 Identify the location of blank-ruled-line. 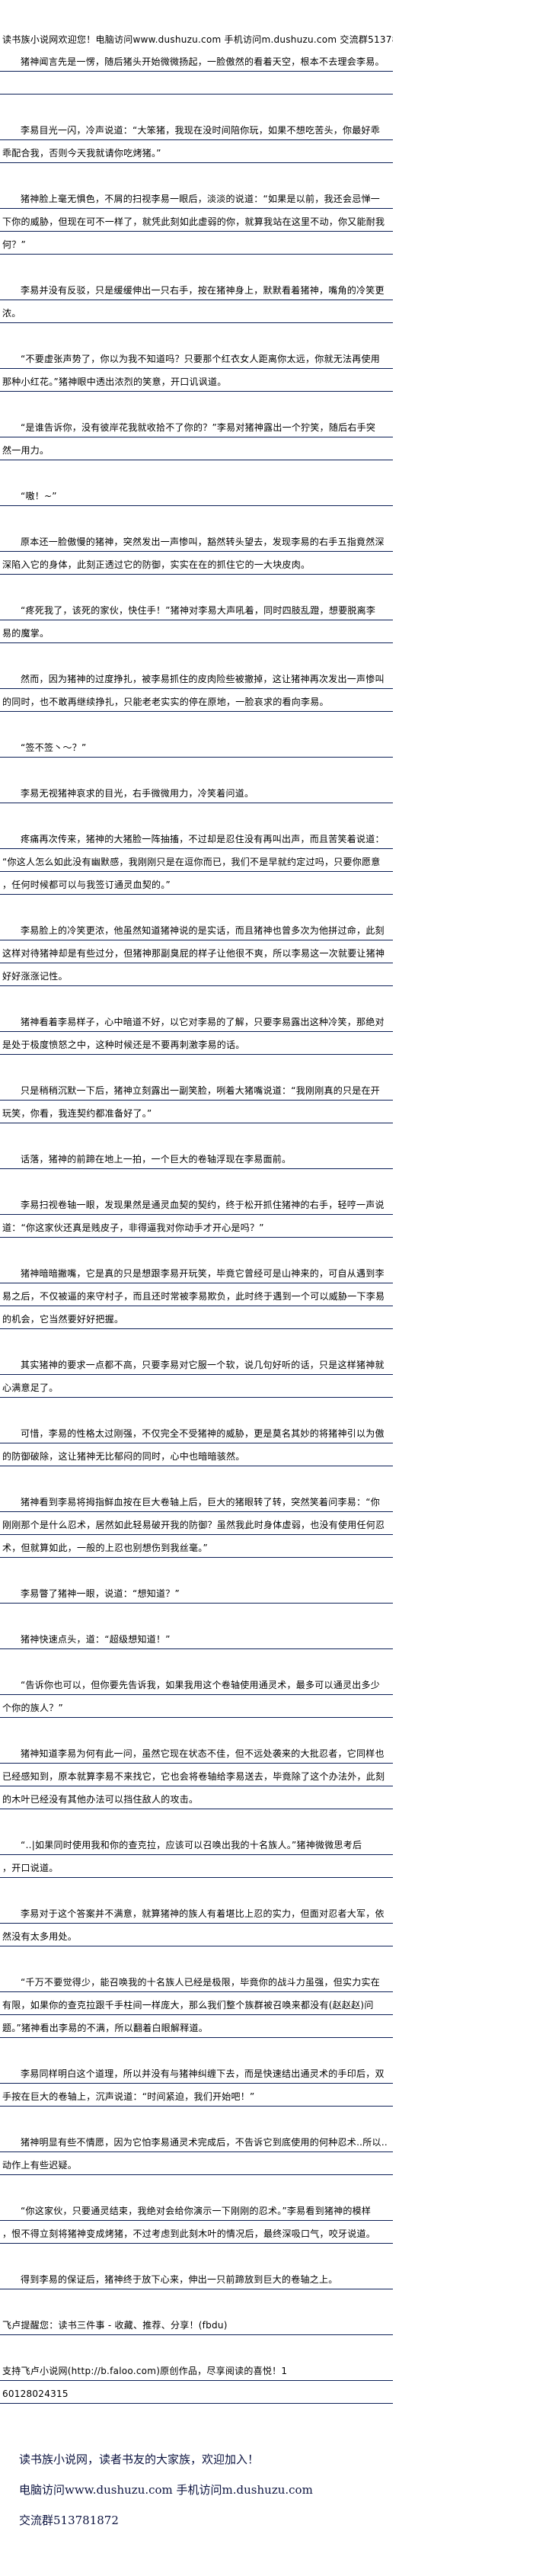
(196, 83).